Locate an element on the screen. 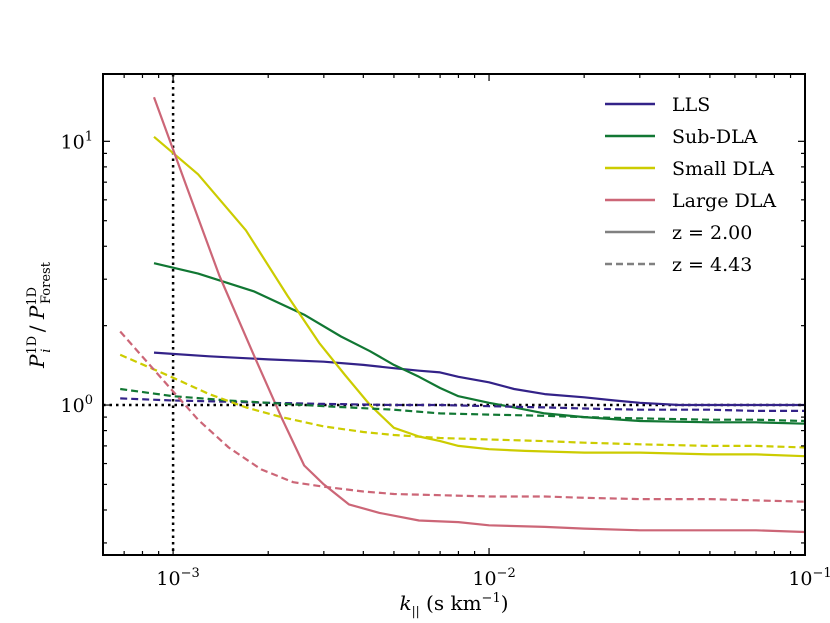  x-tick-label: 10⁻¹ is located at coordinates (809, 578).